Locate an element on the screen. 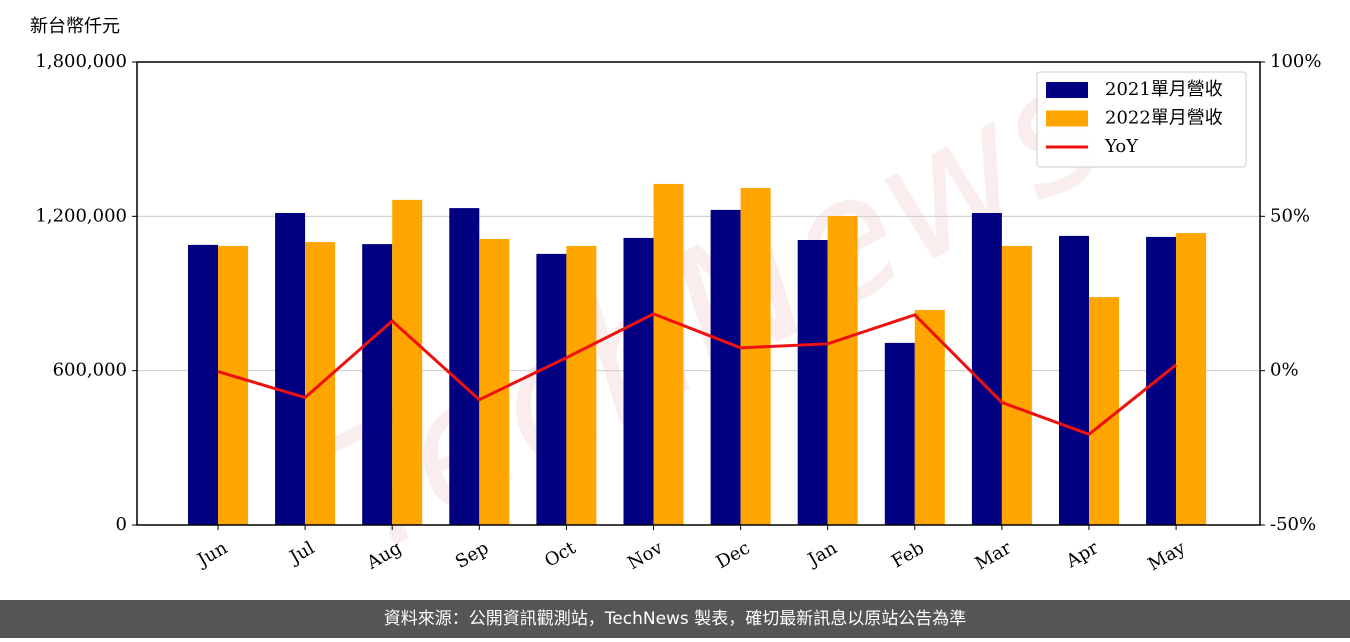 Image resolution: width=1350 pixels, height=642 pixels. x-tick-label: Apr is located at coordinates (1082, 554).